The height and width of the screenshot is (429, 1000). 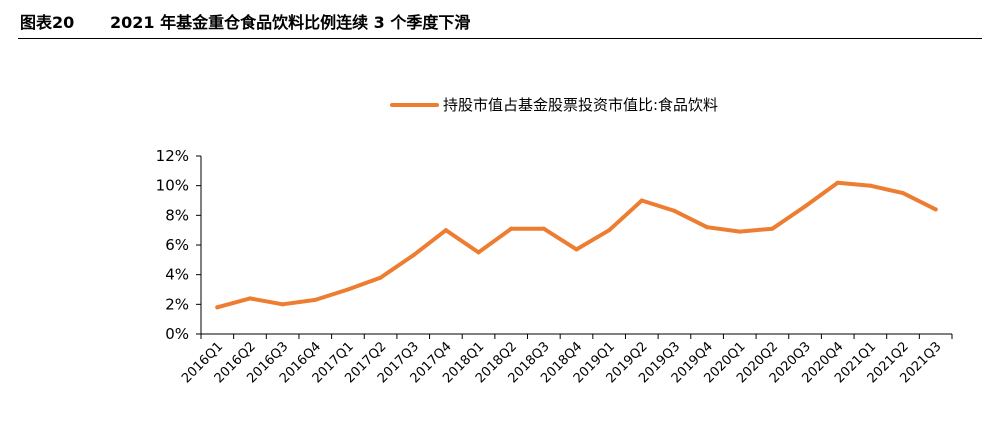 I want to click on y-tick-label: 8%, so click(x=177, y=215).